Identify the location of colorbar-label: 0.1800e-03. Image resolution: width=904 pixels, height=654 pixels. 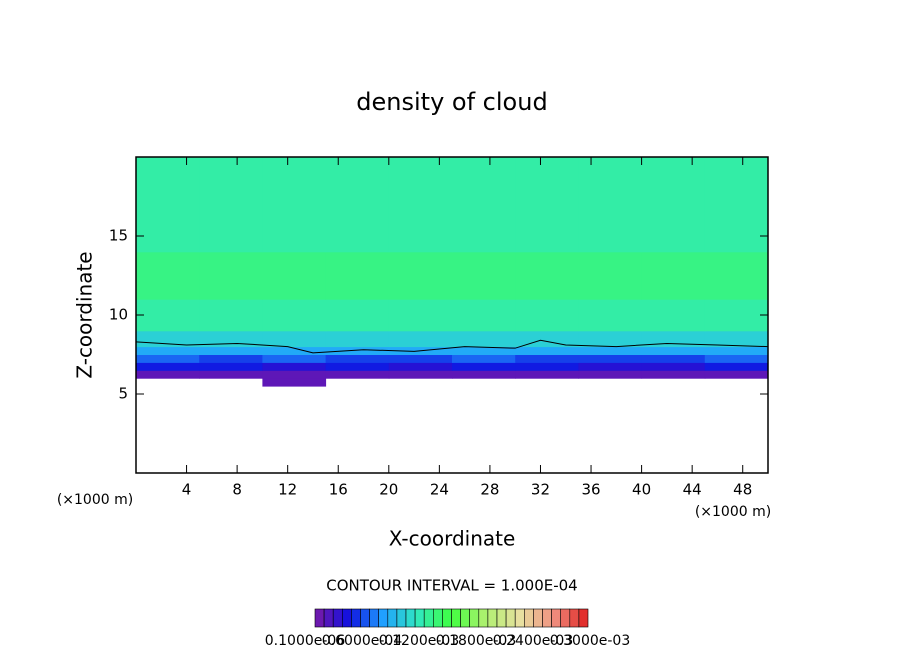
(476, 641).